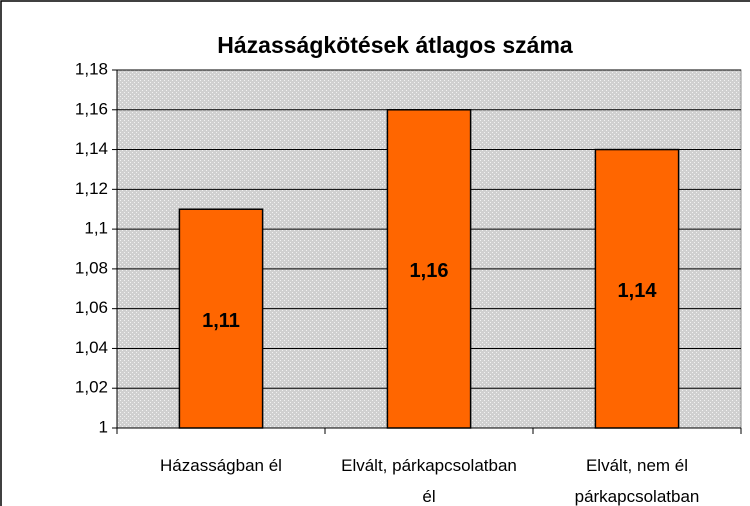 Image resolution: width=750 pixels, height=506 pixels. I want to click on x-tick-label: Elvált, nem él párkapcsolatban, so click(637, 481).